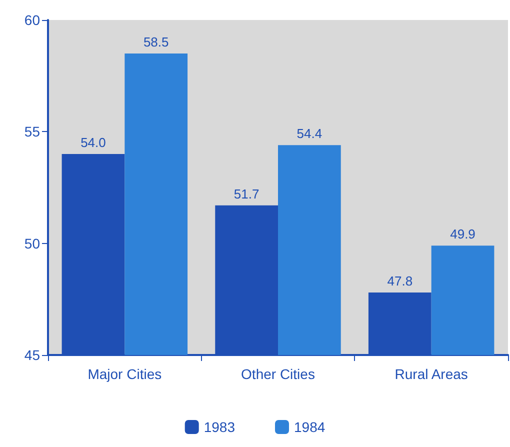  Describe the element at coordinates (125, 374) in the screenshot. I see `x-tick-label: Major Cities` at that location.